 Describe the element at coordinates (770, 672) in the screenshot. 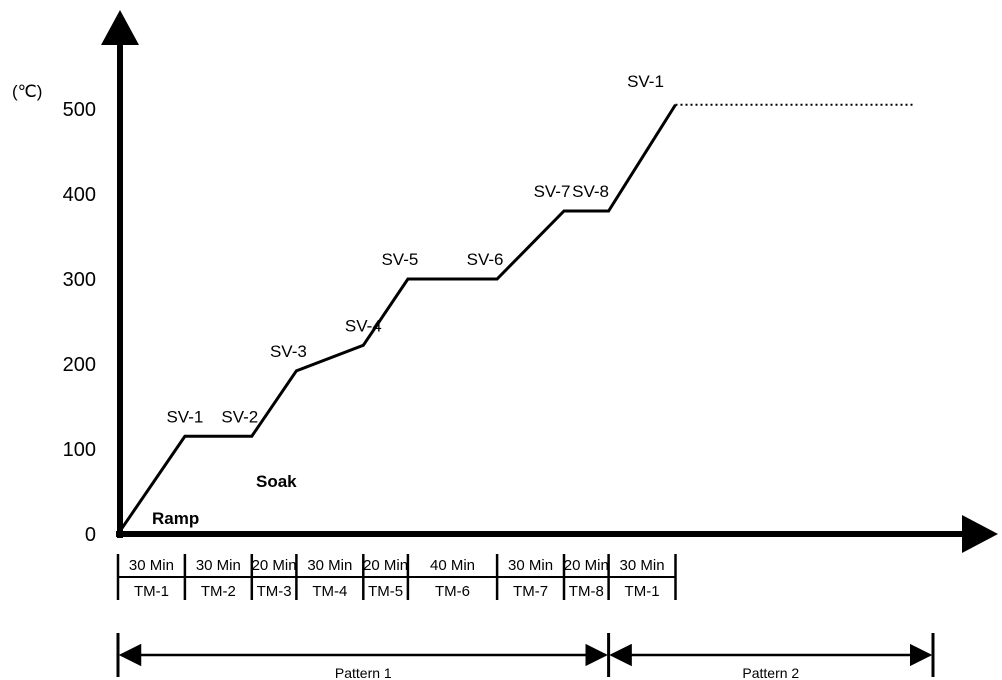

I see `pattern-2-label: Pattern 2` at that location.